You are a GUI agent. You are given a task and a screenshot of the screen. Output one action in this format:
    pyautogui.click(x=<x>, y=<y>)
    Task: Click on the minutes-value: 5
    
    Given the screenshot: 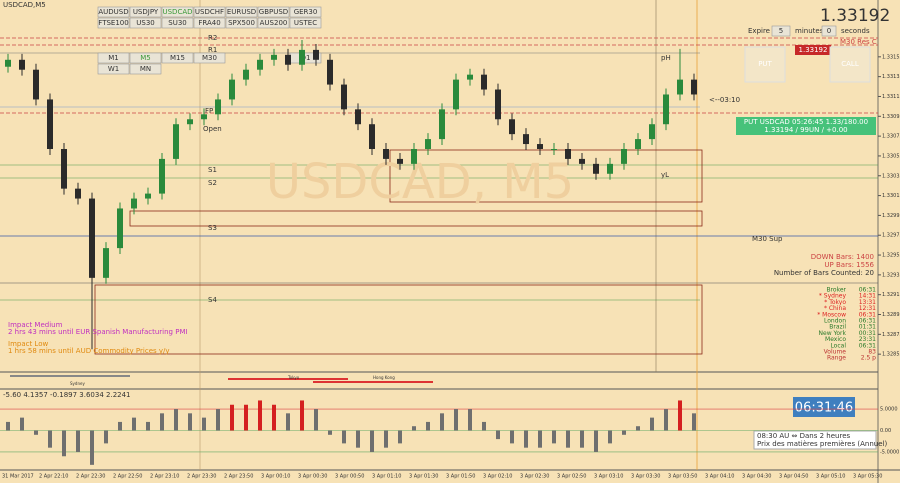 What is the action you would take?
    pyautogui.click(x=781, y=31)
    